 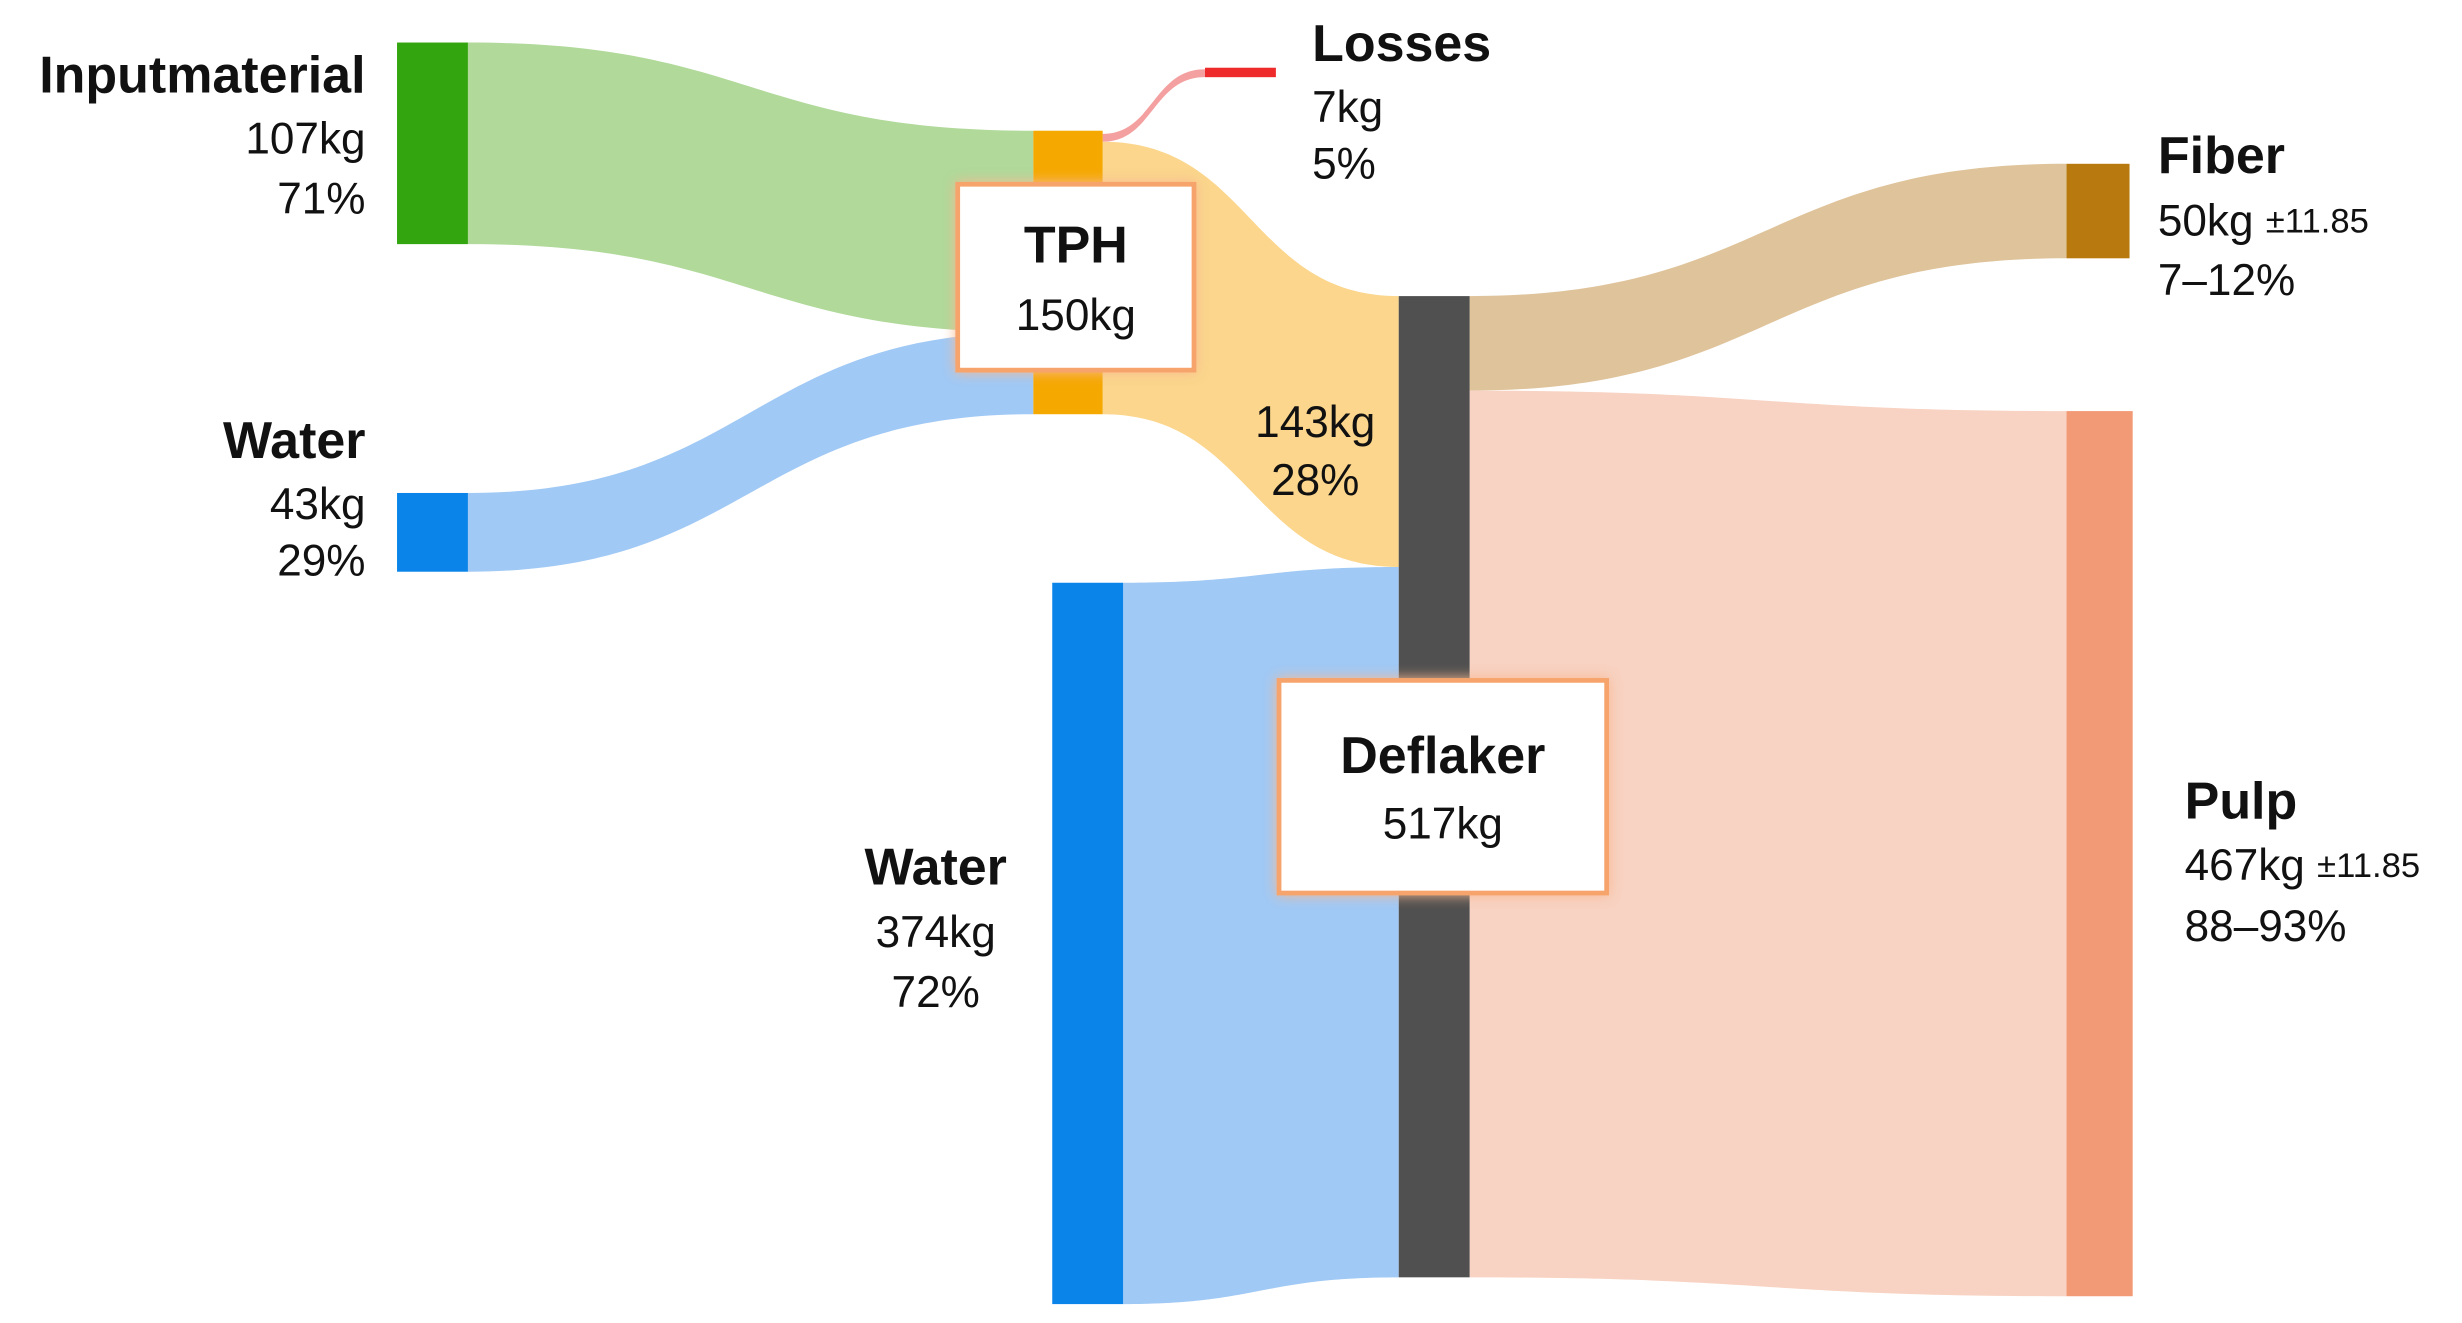 I want to click on node-amount: 107kg, so click(x=305, y=138).